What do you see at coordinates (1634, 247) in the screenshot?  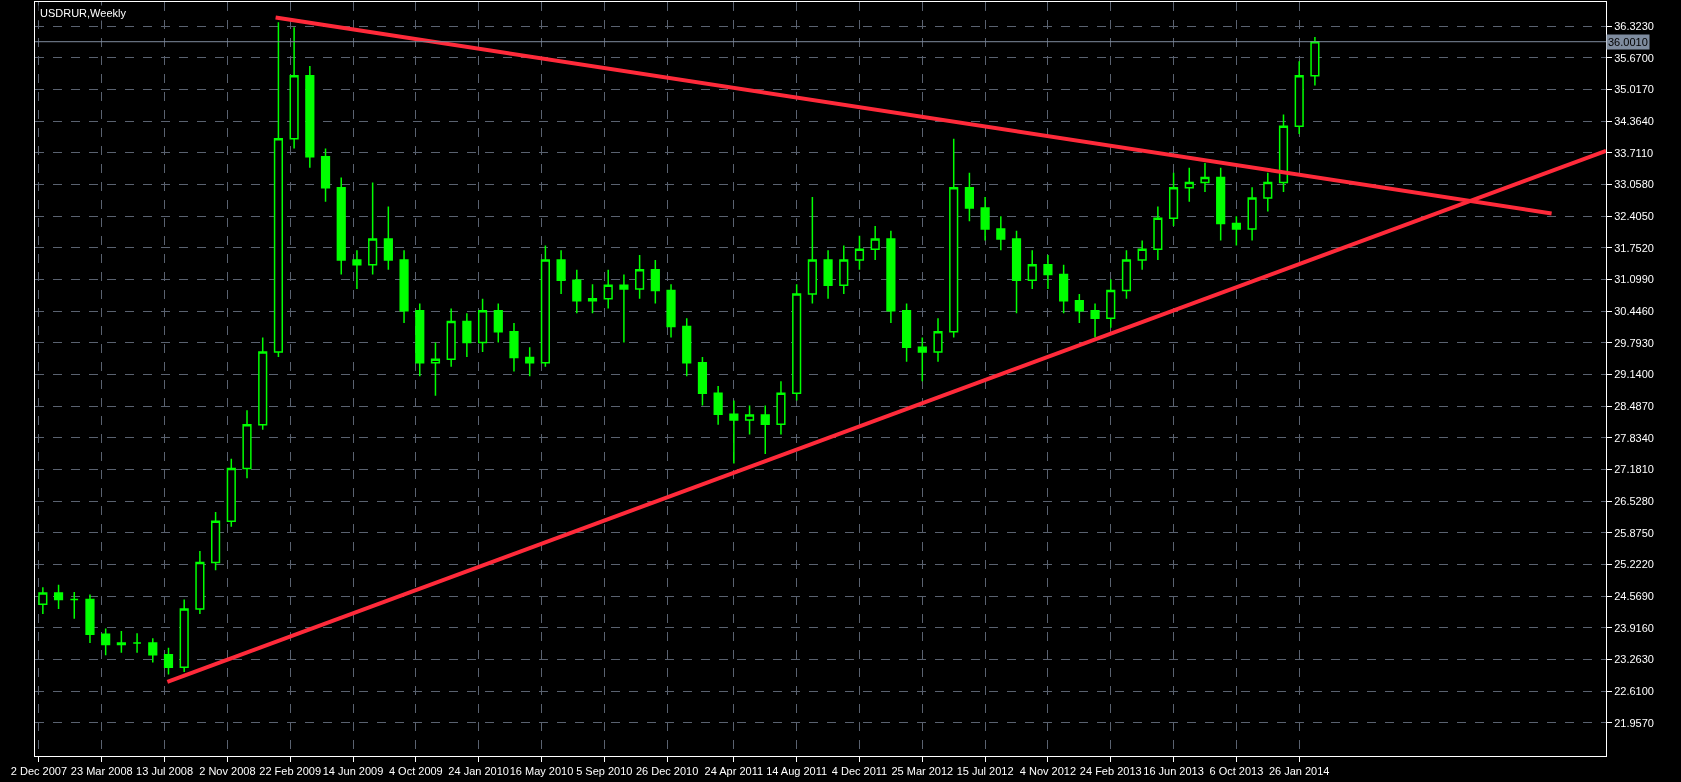 I see `y-tick-label: 31.7520` at bounding box center [1634, 247].